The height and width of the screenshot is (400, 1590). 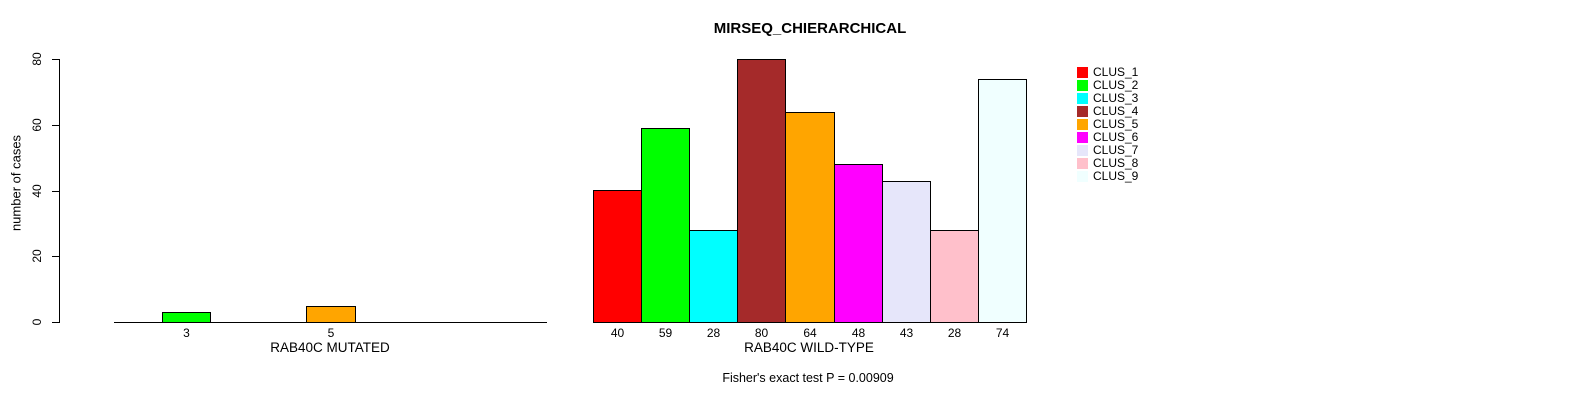 What do you see at coordinates (761, 333) in the screenshot?
I see `bar-value-label: 80` at bounding box center [761, 333].